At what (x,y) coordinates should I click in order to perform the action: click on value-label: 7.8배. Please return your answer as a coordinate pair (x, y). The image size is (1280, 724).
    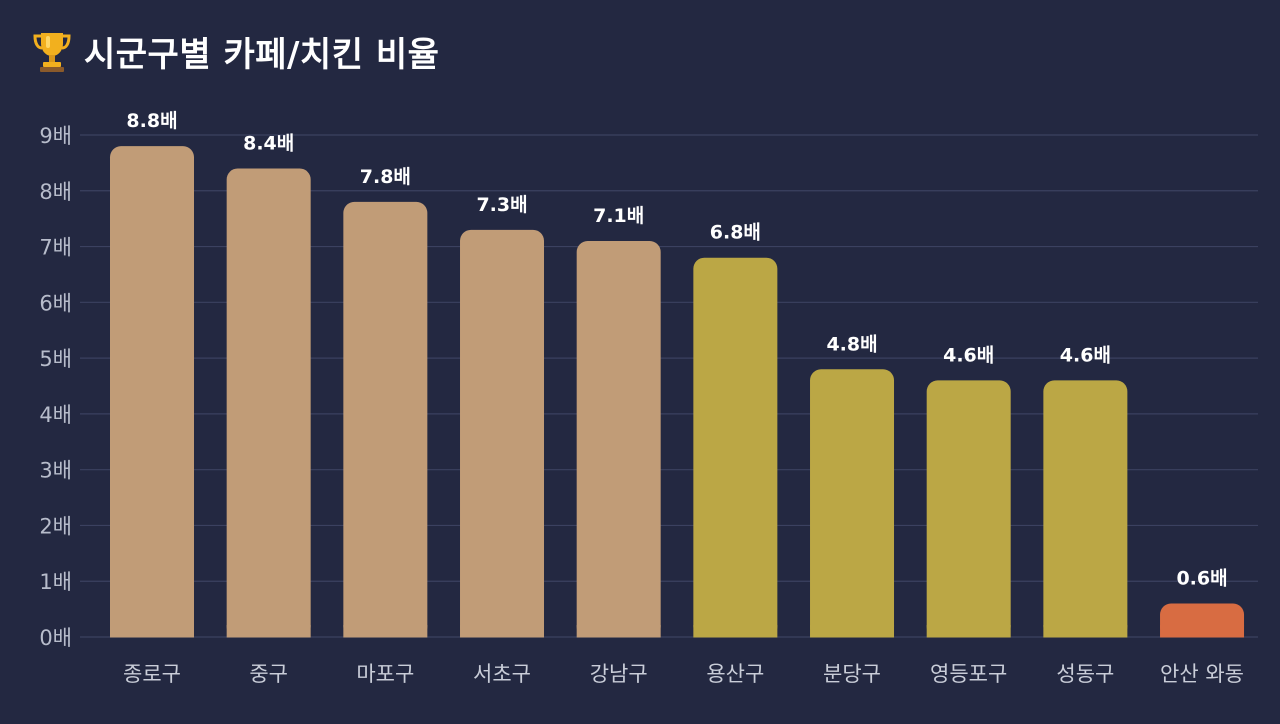
    Looking at the image, I should click on (385, 177).